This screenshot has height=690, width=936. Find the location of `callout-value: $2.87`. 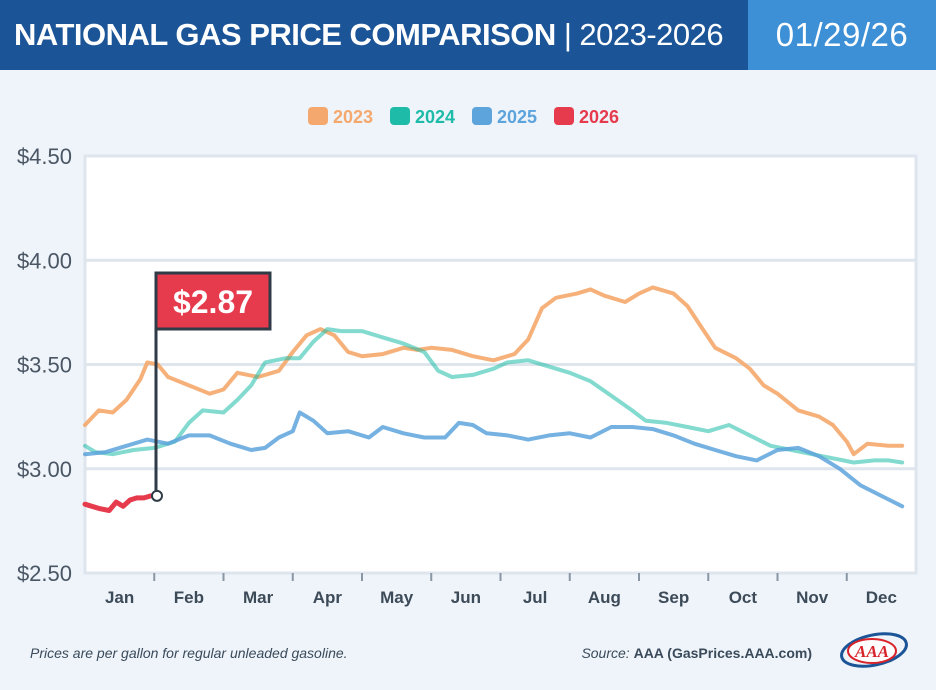

callout-value: $2.87 is located at coordinates (213, 302).